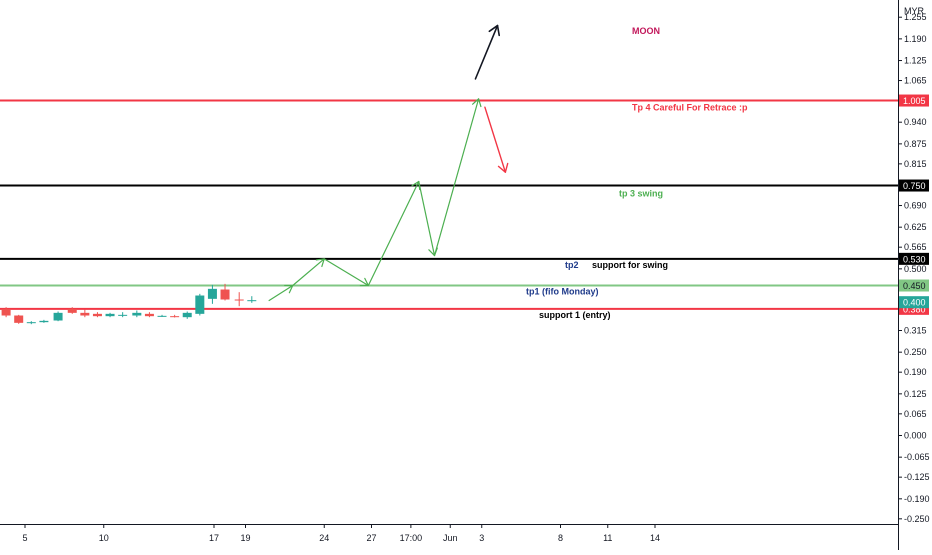 The height and width of the screenshot is (555, 932). I want to click on price-tick-label: 0.000, so click(915, 436).